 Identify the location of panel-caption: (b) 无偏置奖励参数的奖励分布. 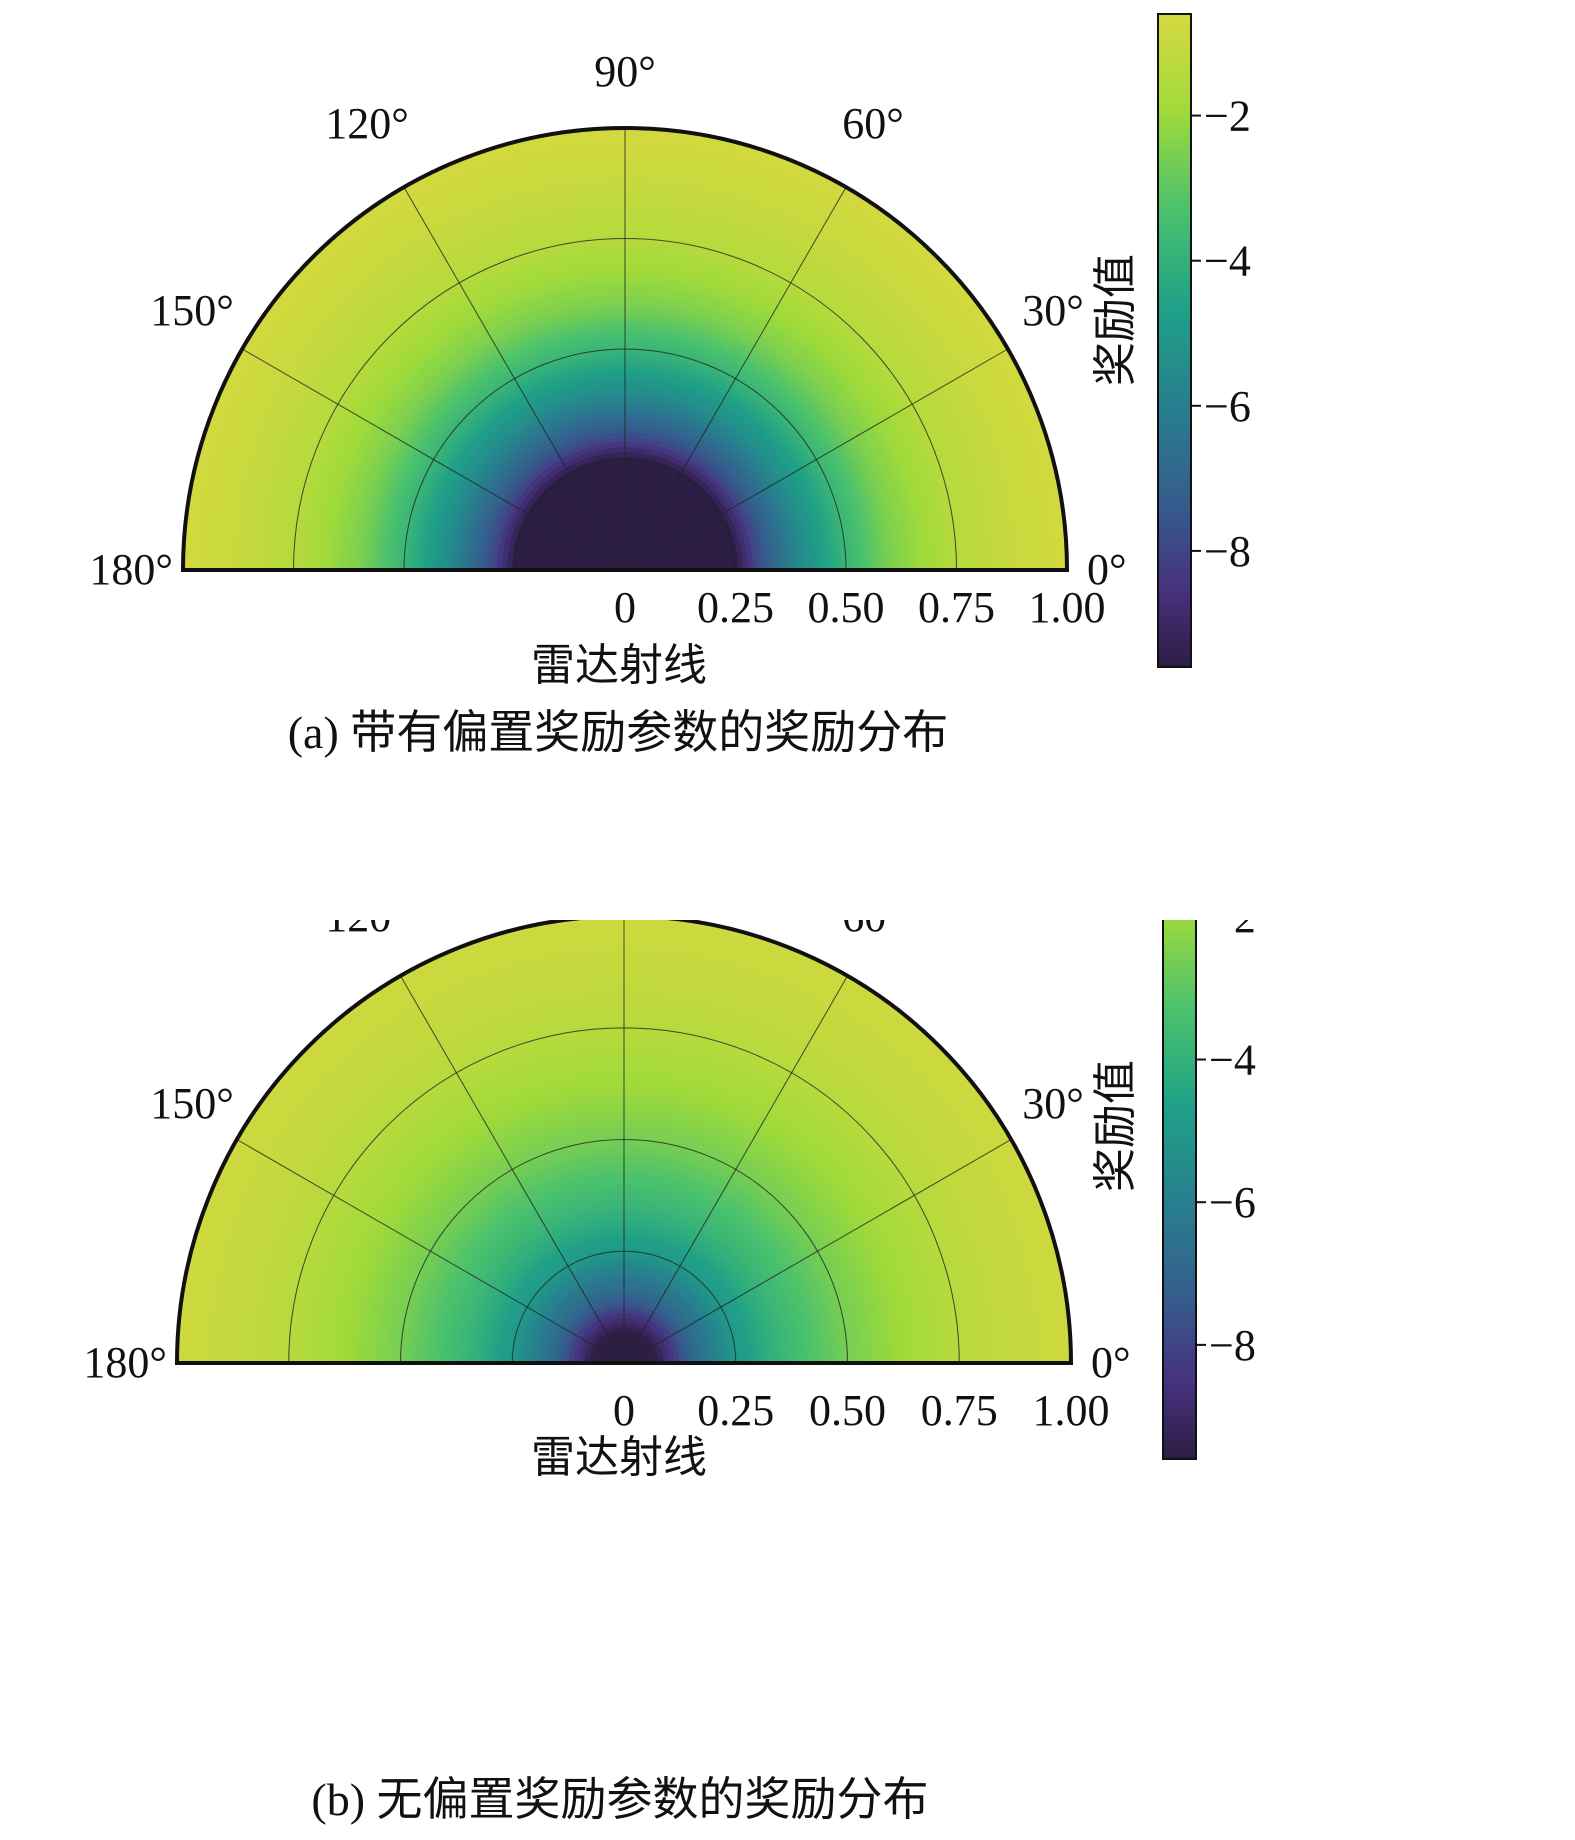
(619, 1799).